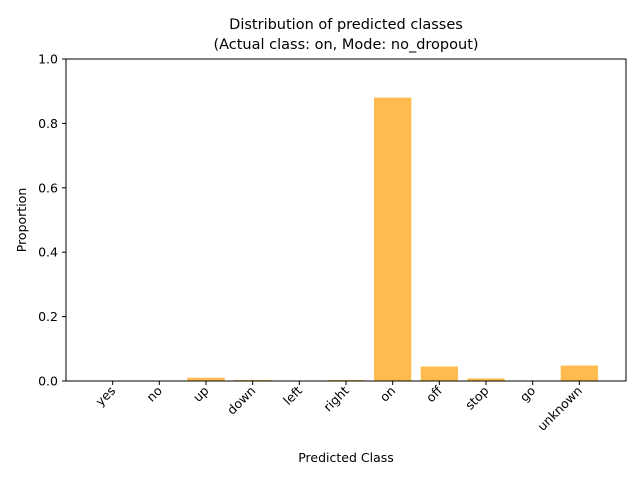 Image resolution: width=640 pixels, height=480 pixels. What do you see at coordinates (477, 398) in the screenshot?
I see `x-tick-label: stop` at bounding box center [477, 398].